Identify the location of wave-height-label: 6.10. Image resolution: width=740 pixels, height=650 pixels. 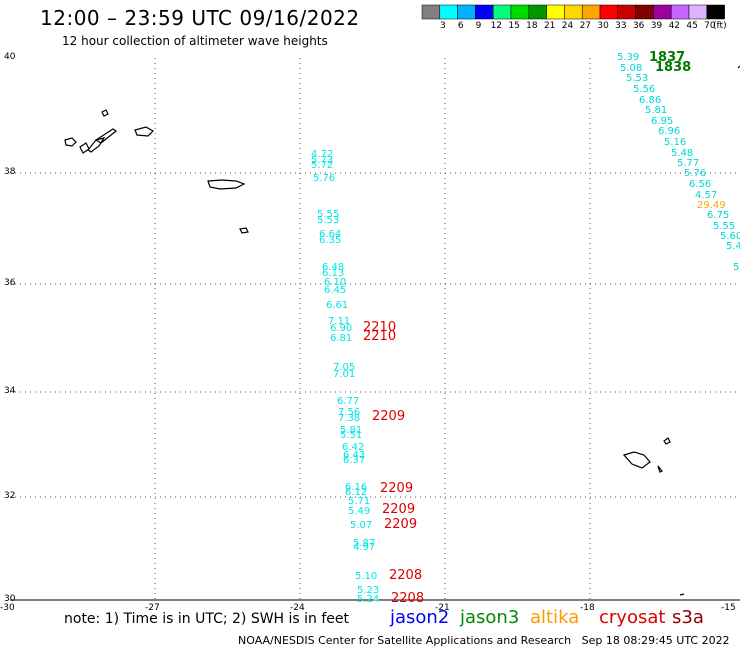
(335, 282).